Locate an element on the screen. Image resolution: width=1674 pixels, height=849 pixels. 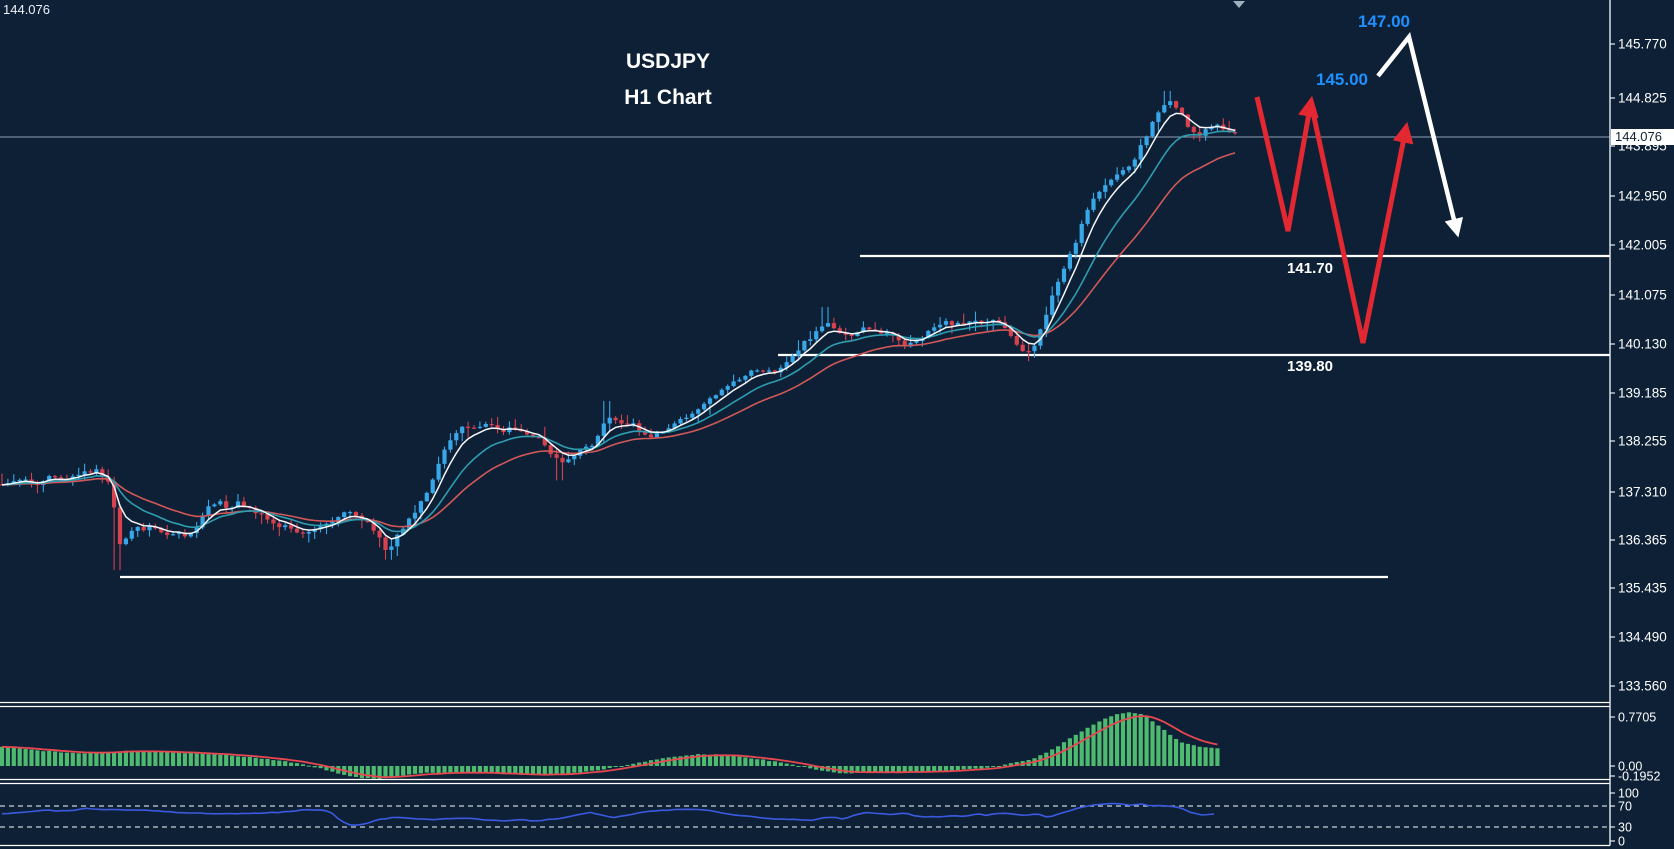
price-axis-label: 138.255 is located at coordinates (1642, 441).